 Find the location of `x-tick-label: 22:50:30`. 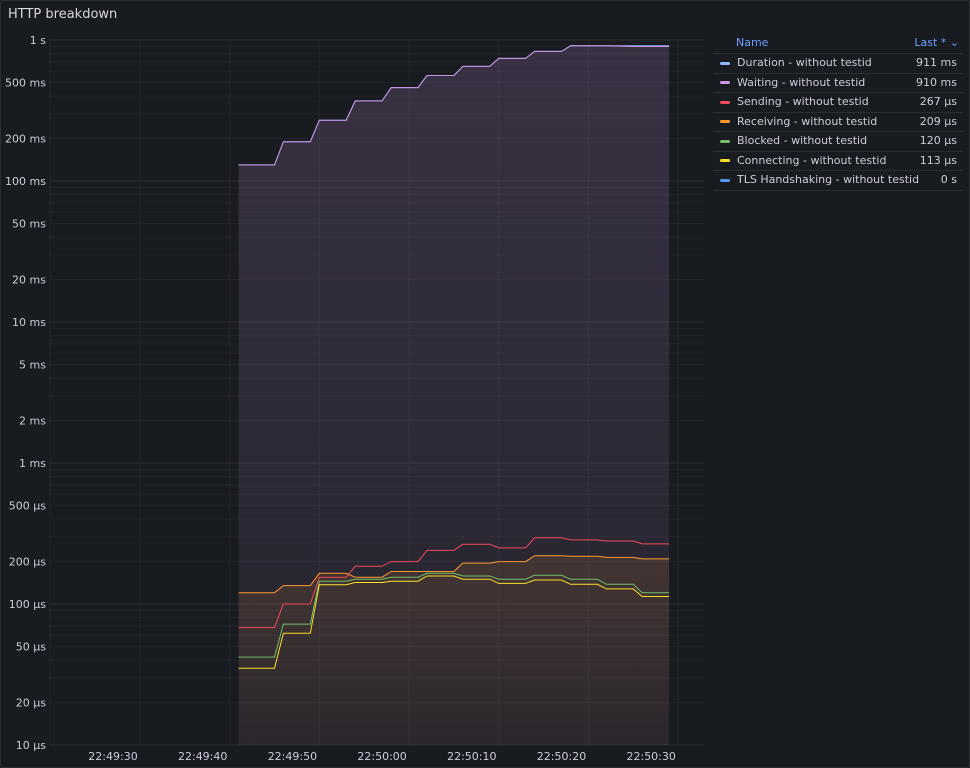

x-tick-label: 22:50:30 is located at coordinates (650, 756).